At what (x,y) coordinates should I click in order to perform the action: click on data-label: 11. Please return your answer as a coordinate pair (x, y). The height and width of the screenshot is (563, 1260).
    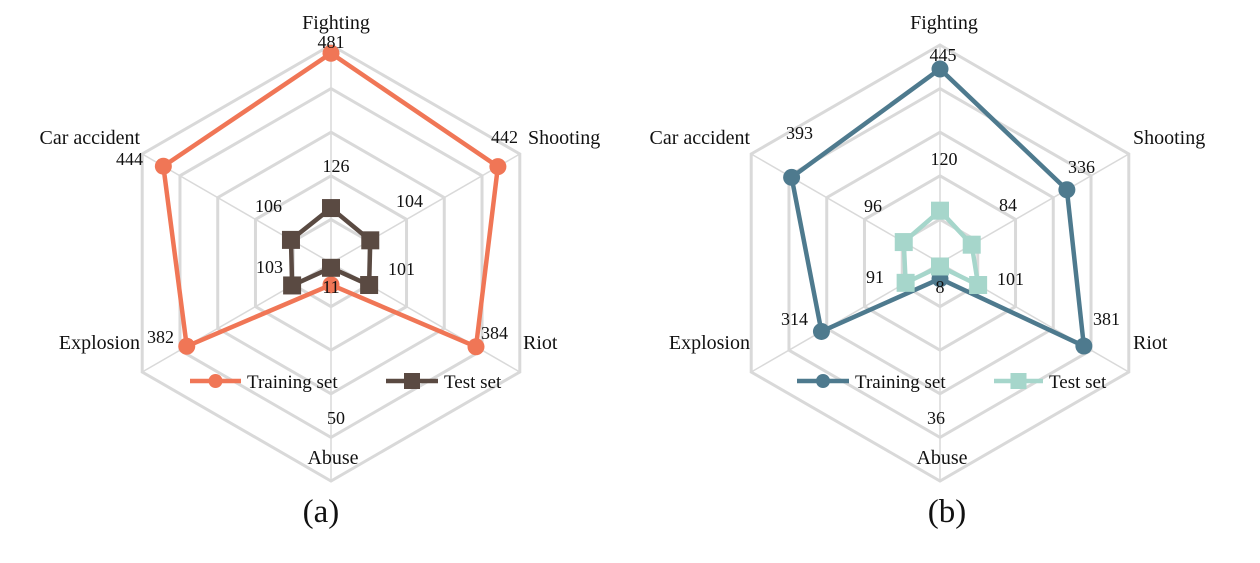
    Looking at the image, I should click on (330, 287).